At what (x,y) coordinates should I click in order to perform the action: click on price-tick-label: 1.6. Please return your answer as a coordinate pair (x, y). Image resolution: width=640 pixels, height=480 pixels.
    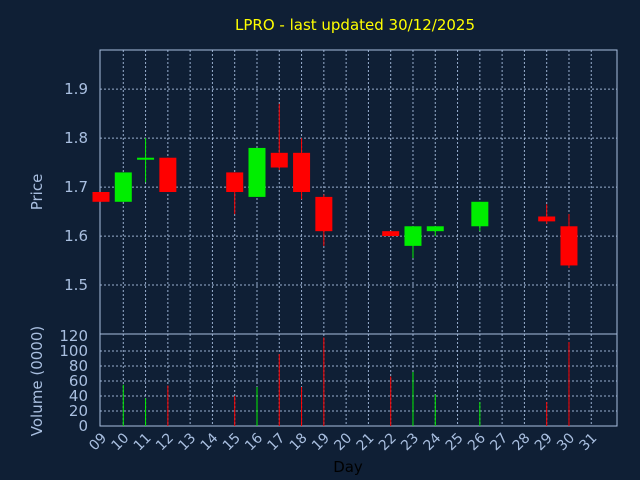
    Looking at the image, I should click on (76, 236).